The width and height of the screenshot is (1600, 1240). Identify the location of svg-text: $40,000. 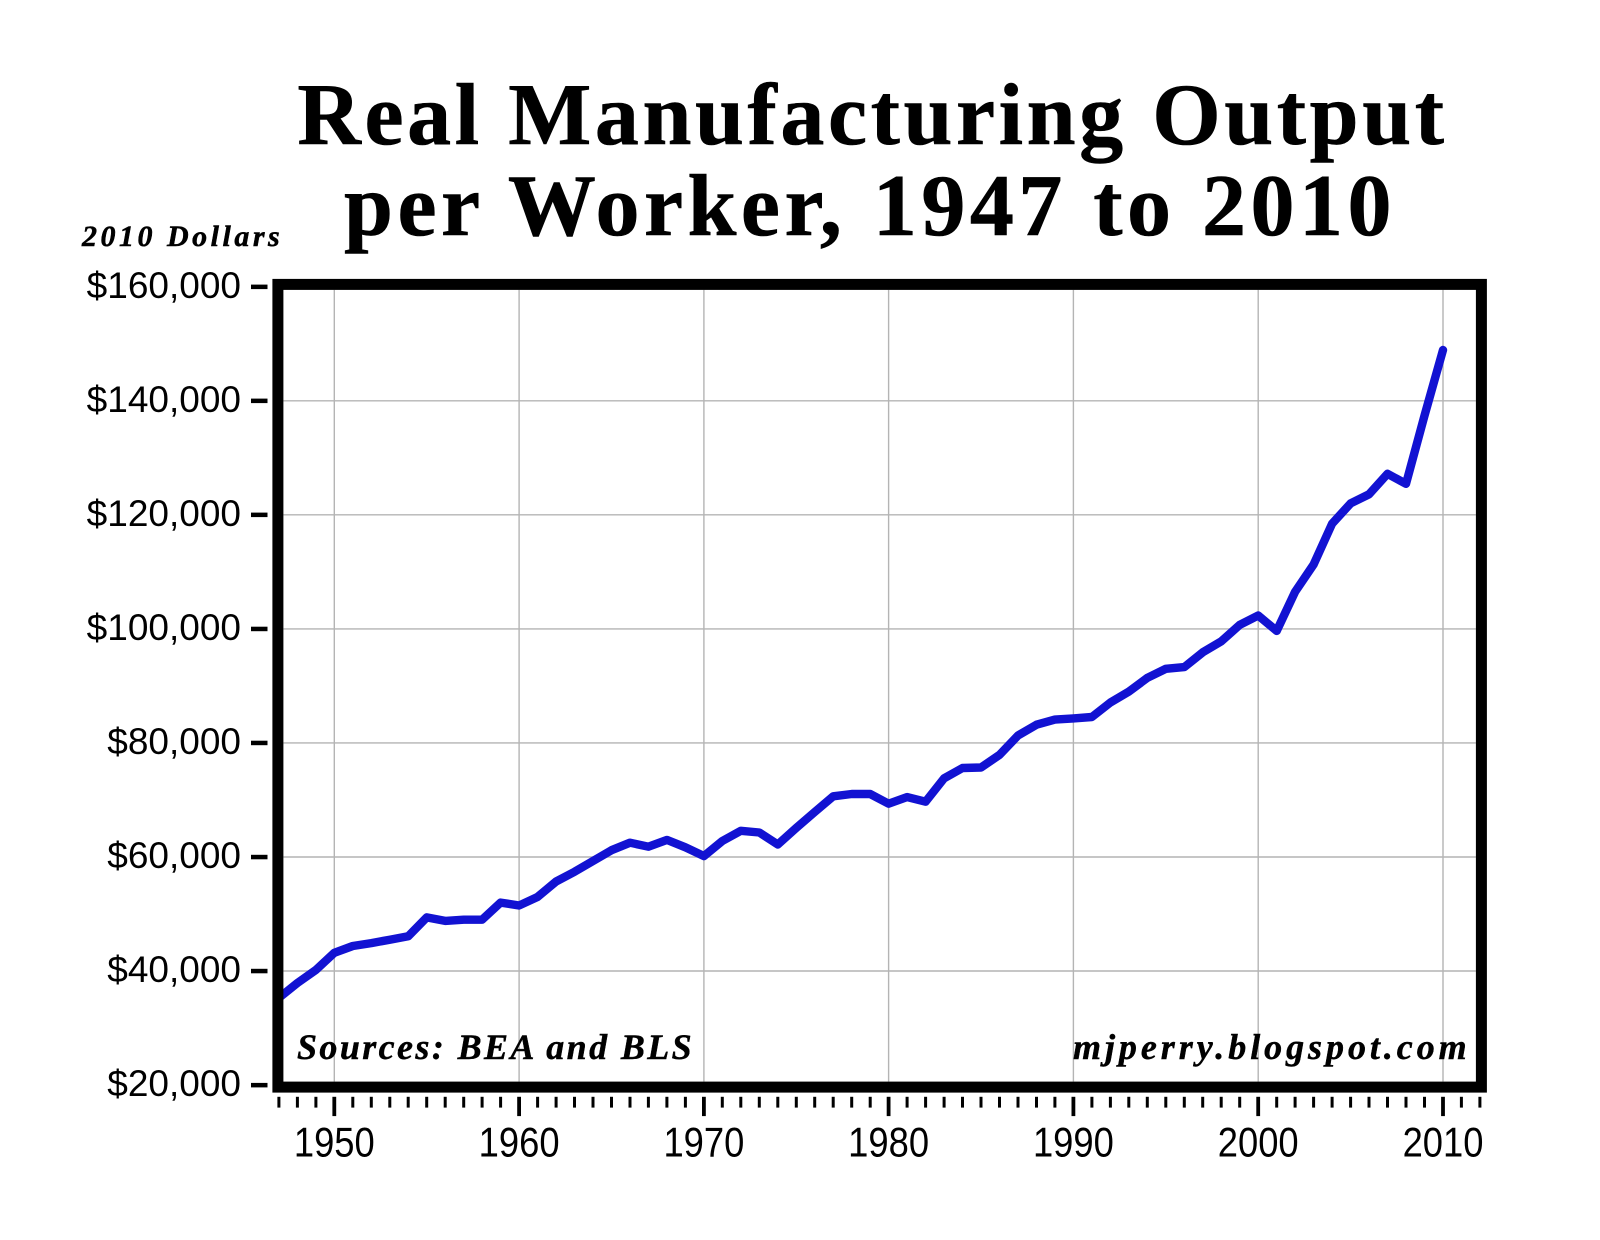
(174, 969).